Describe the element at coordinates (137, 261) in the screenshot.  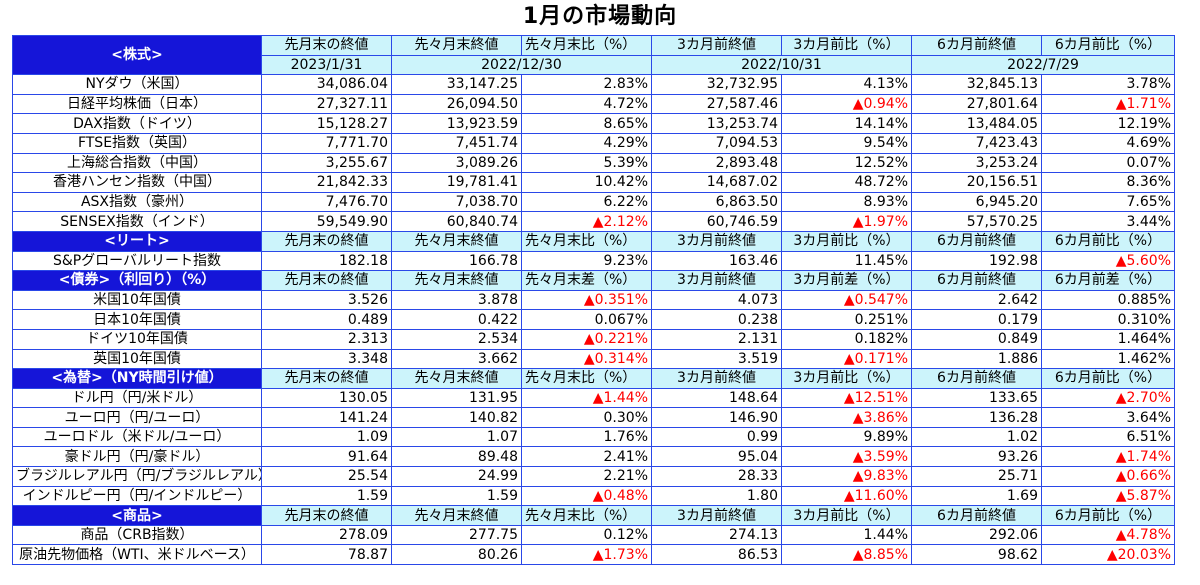
I see `row-label: S&Pグローバルリート指数` at that location.